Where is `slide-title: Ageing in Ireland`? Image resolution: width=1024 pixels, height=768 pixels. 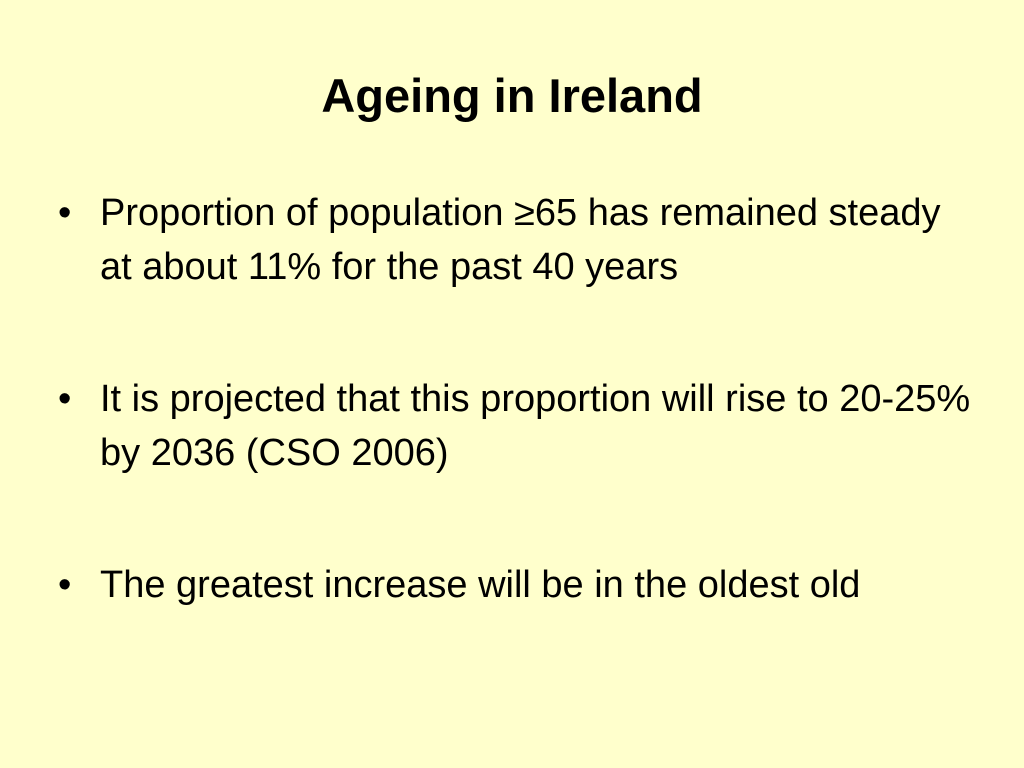 slide-title: Ageing in Ireland is located at coordinates (512, 95).